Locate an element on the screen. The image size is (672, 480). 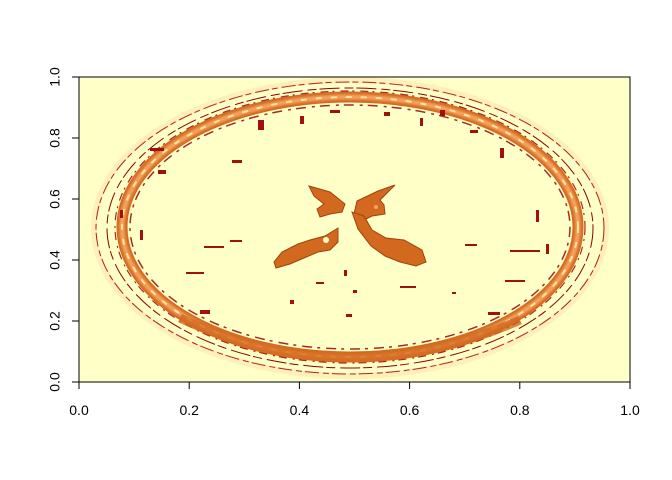
y-tick-label: 0.0 is located at coordinates (55, 382).